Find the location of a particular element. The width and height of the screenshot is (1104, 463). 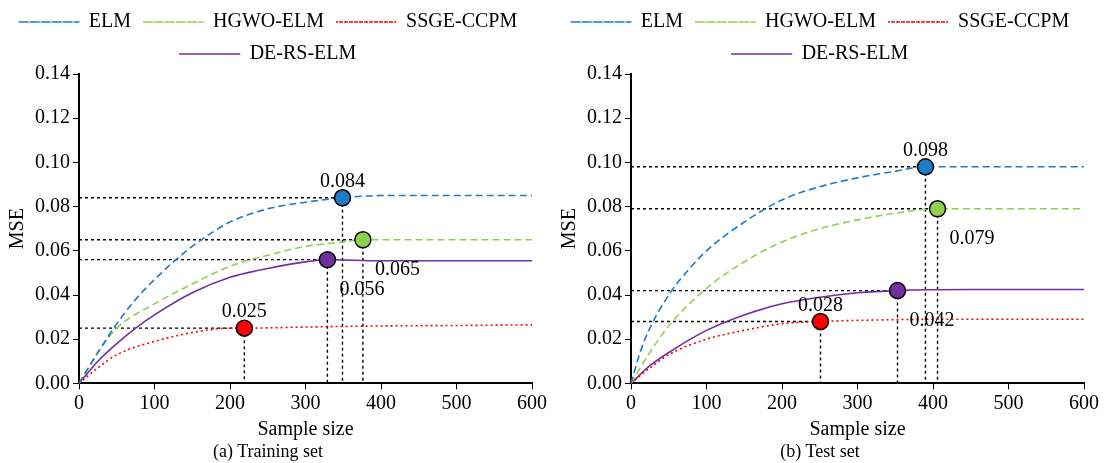

data-label: 0.084 is located at coordinates (342, 180).